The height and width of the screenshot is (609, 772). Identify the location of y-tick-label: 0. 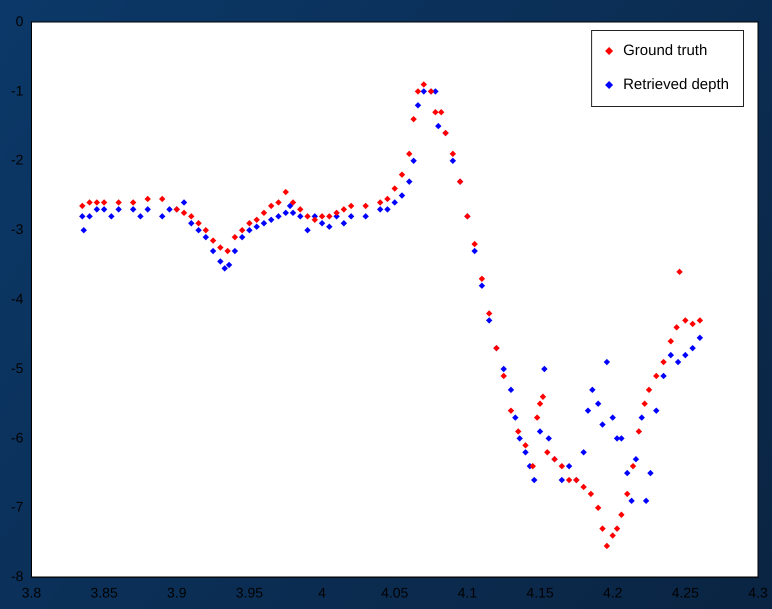
(20, 20).